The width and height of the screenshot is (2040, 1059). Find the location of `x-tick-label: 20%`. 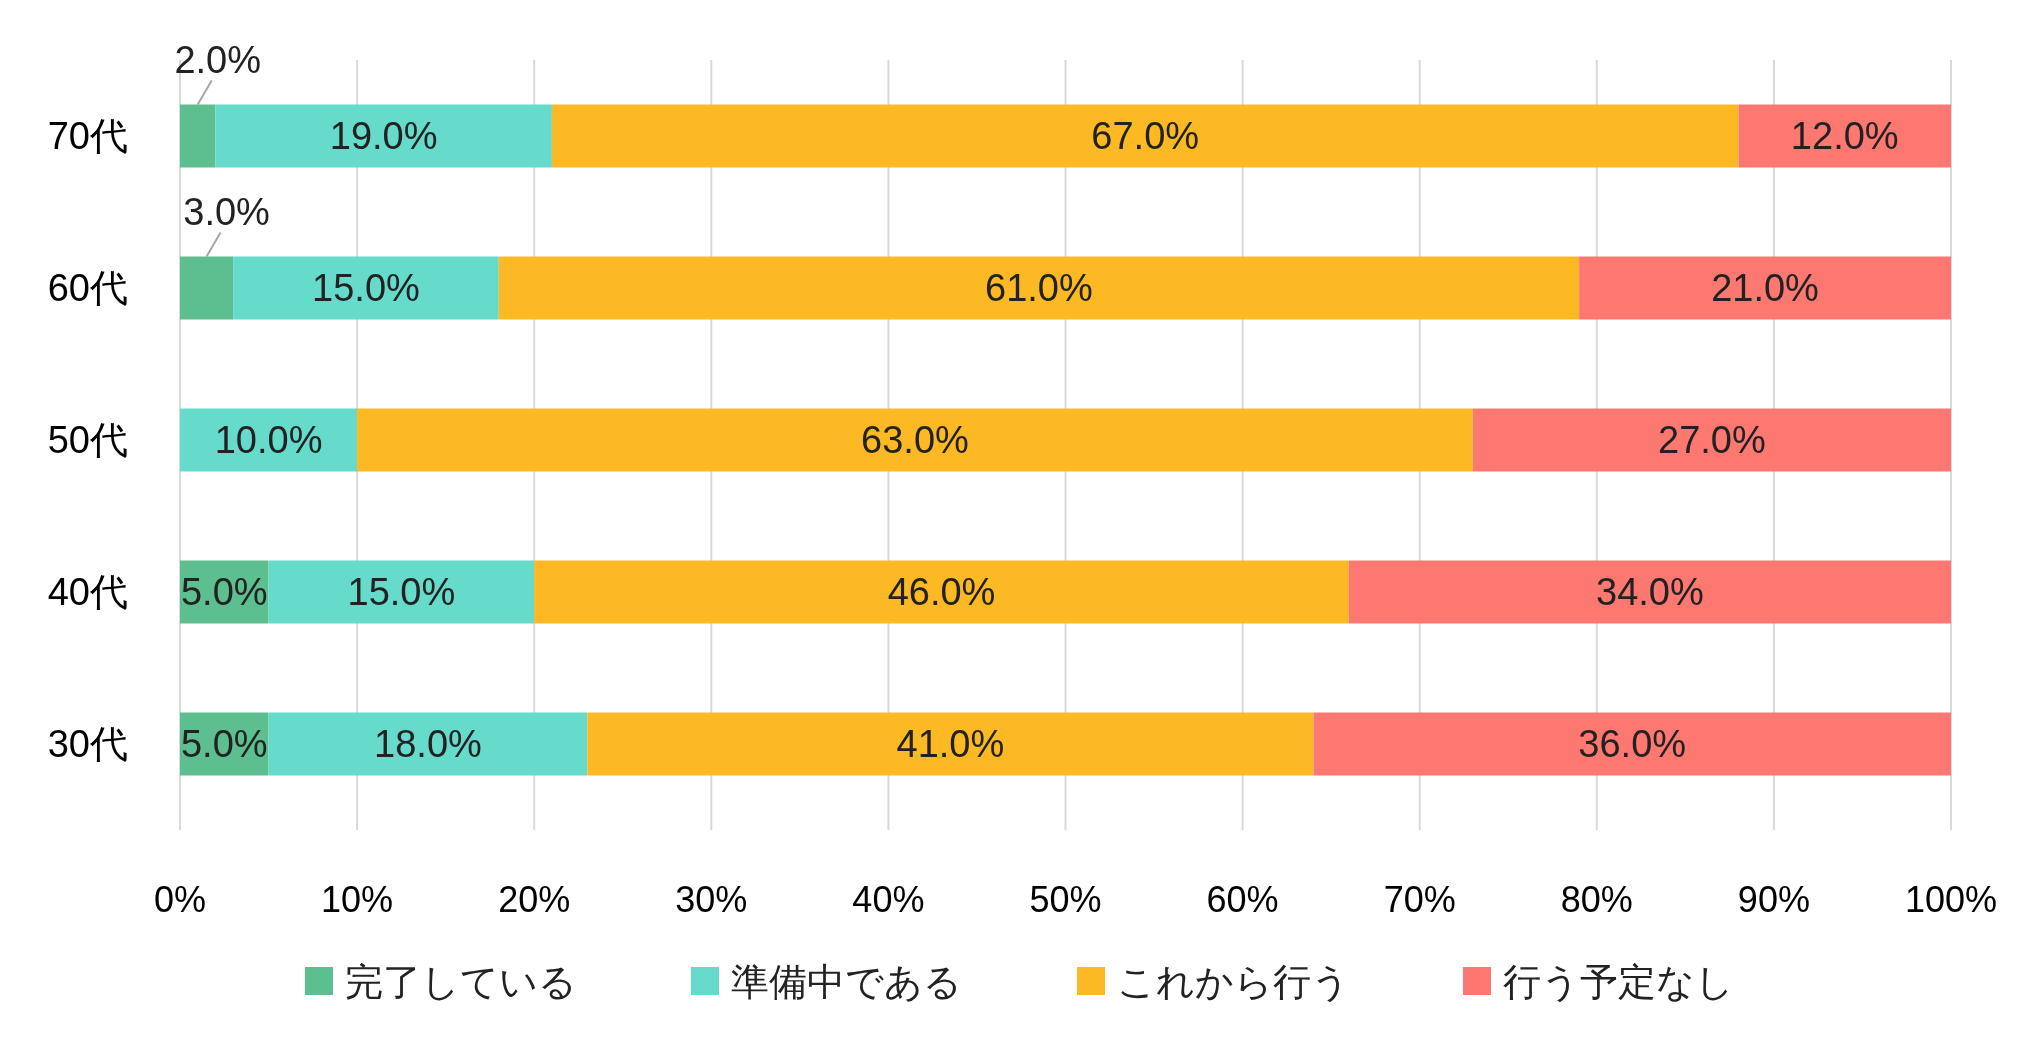

x-tick-label: 20% is located at coordinates (534, 899).